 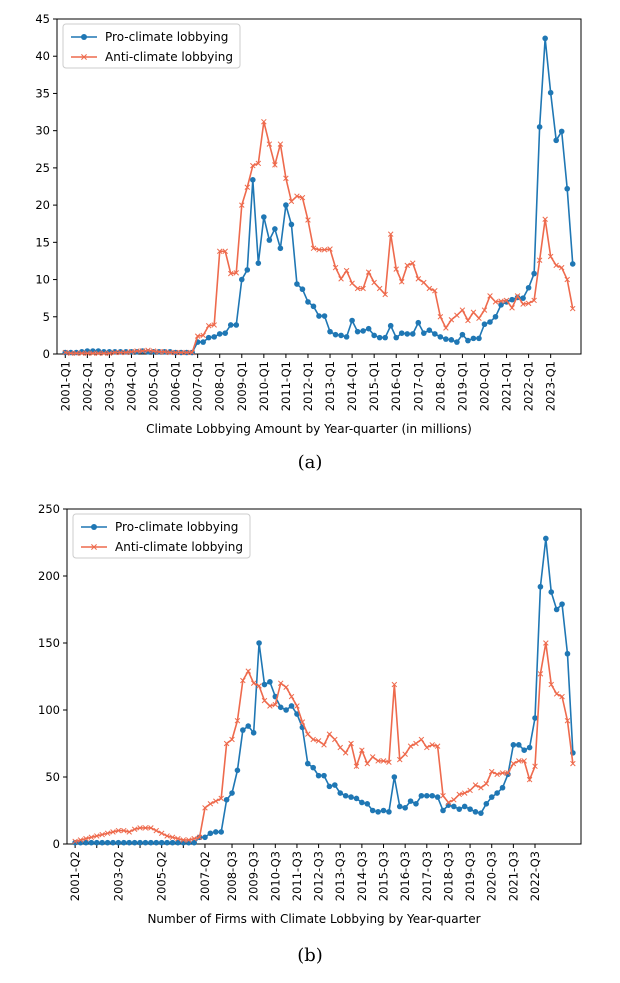 What do you see at coordinates (330, 386) in the screenshot?
I see `x-tick-label-a: 2013-Q1` at bounding box center [330, 386].